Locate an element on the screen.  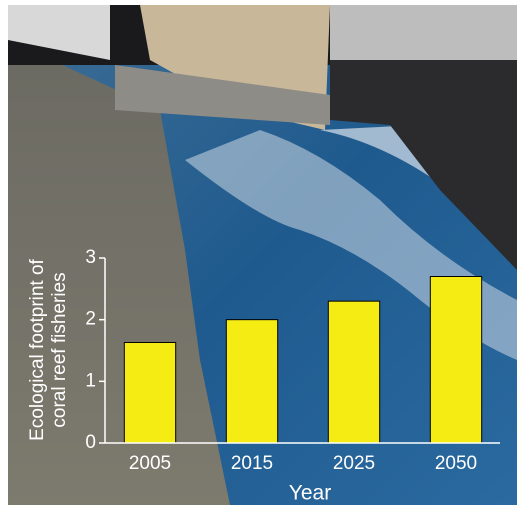
x-tick-label: 2025 is located at coordinates (354, 463).